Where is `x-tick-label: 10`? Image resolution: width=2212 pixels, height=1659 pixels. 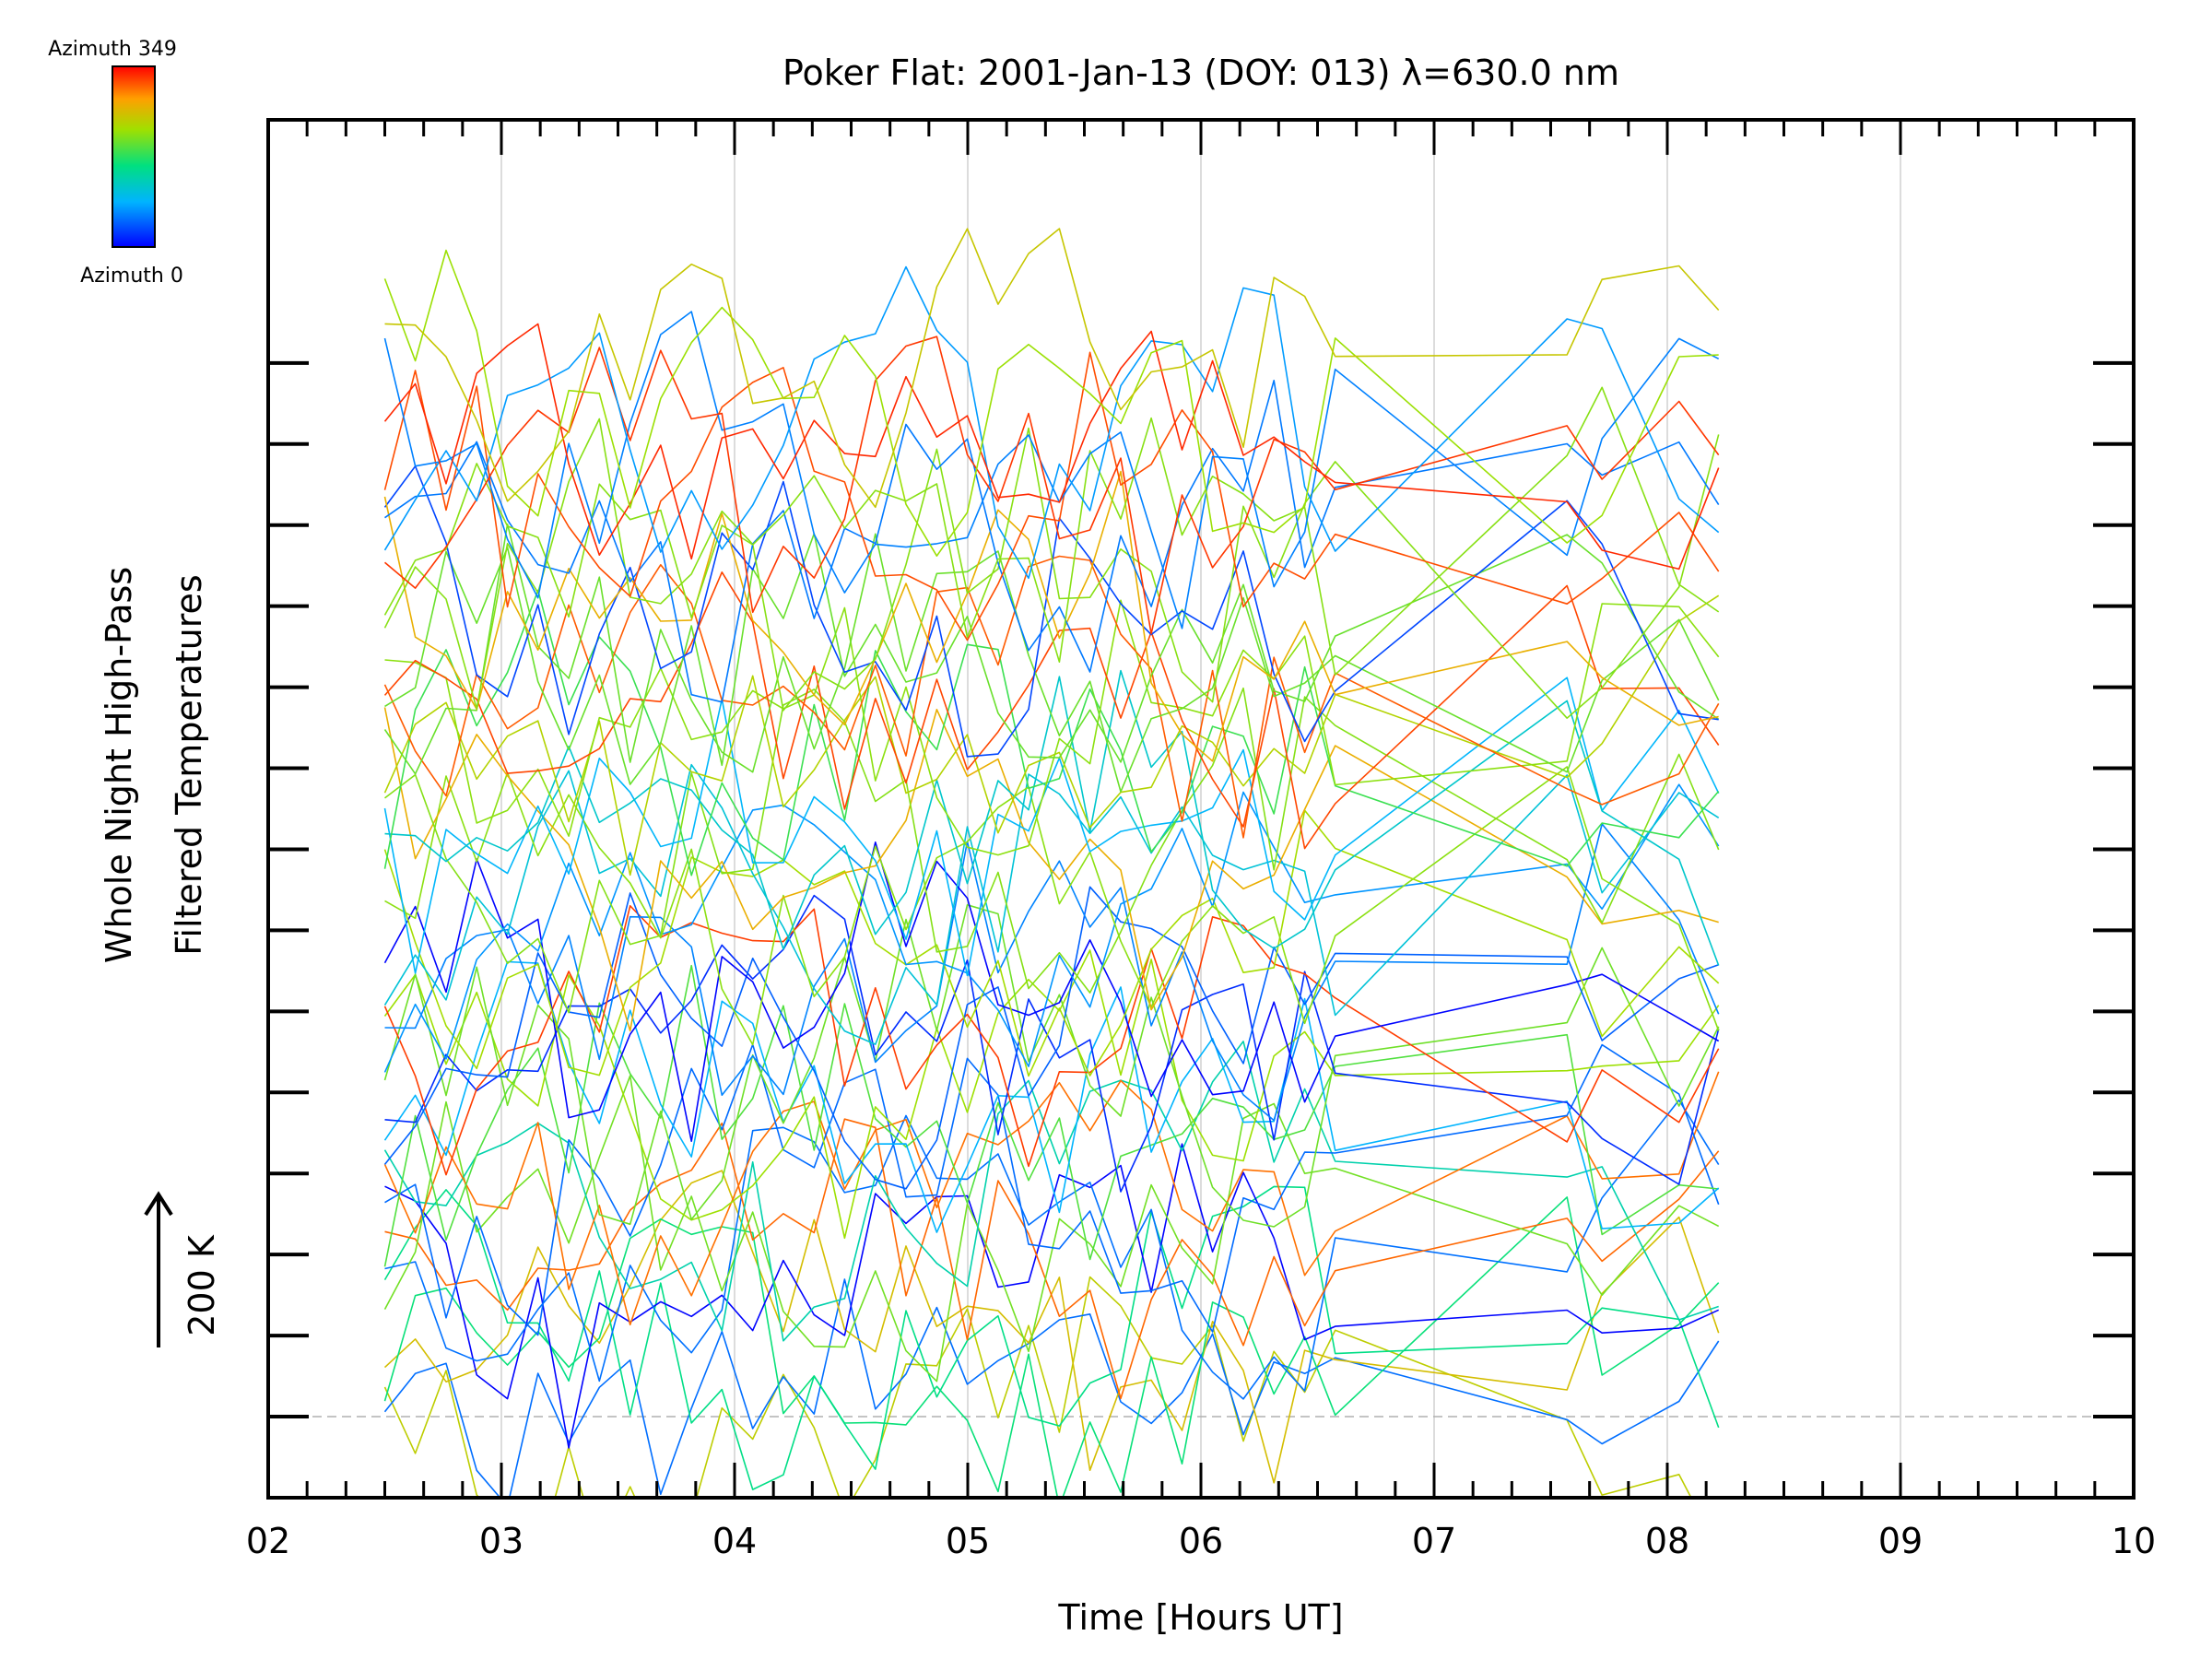
x-tick-label: 10 is located at coordinates (2134, 1541).